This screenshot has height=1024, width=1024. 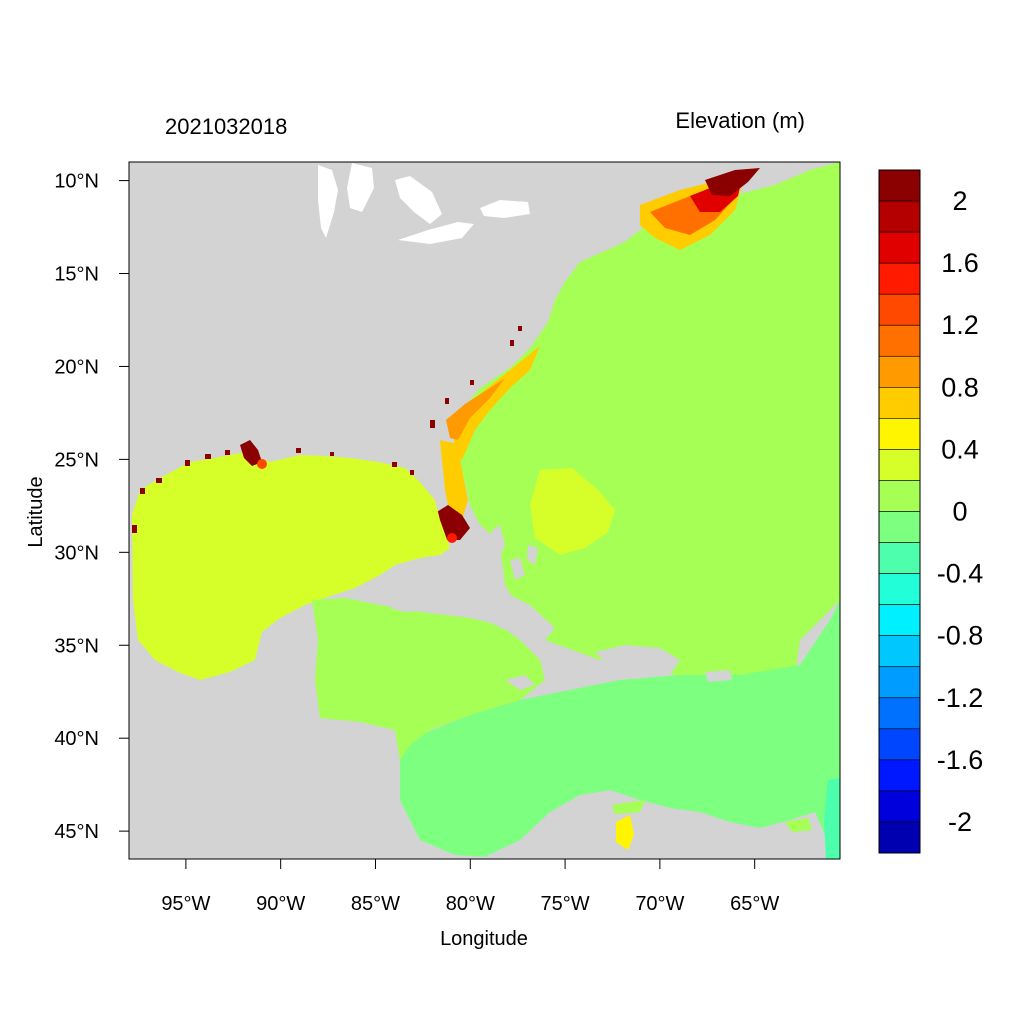 What do you see at coordinates (91, 507) in the screenshot?
I see `y-axis-ticks: 10°N 15°N 20°N 25°N 30°N 35°N 40°N 45°N` at bounding box center [91, 507].